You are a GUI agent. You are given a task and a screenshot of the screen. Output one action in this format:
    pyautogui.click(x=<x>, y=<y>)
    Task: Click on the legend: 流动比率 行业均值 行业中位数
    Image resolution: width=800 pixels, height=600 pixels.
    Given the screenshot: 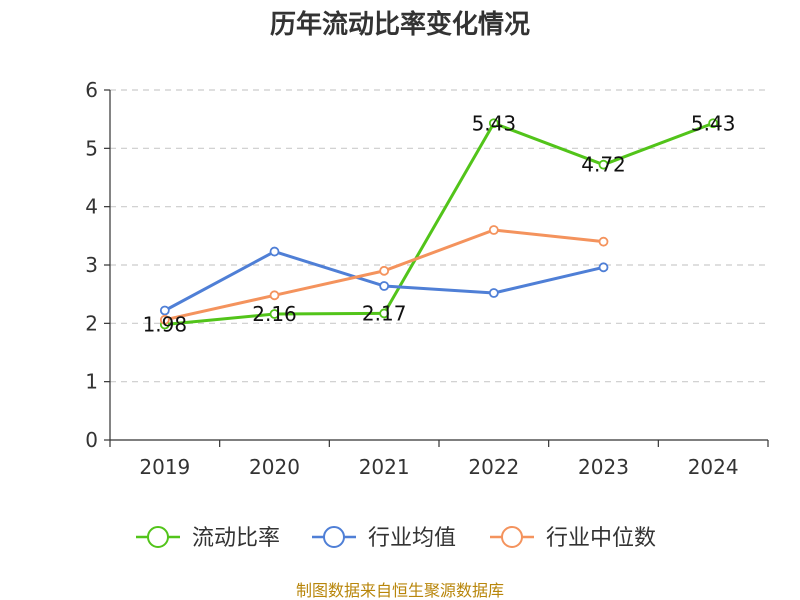 What is the action you would take?
    pyautogui.click(x=396, y=538)
    